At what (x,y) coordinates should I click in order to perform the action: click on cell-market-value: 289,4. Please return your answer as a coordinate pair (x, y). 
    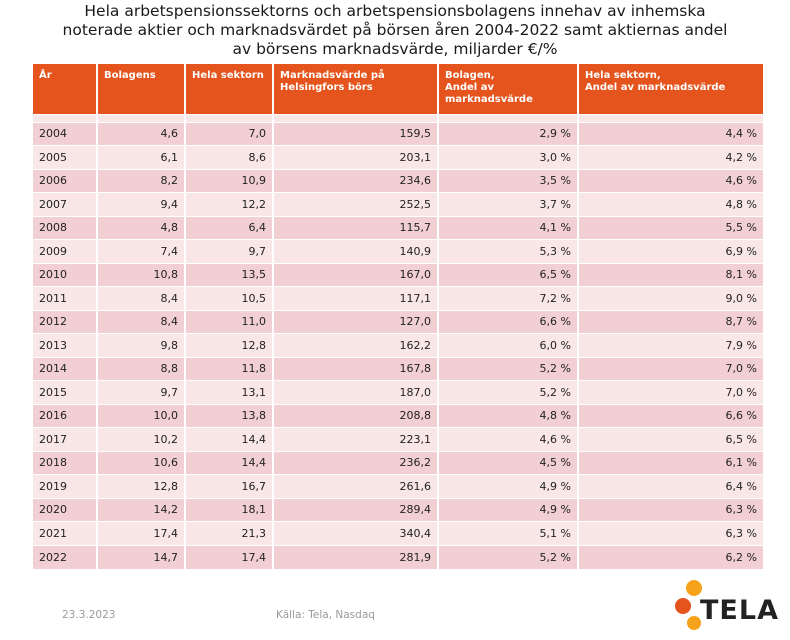
    Looking at the image, I should click on (356, 509).